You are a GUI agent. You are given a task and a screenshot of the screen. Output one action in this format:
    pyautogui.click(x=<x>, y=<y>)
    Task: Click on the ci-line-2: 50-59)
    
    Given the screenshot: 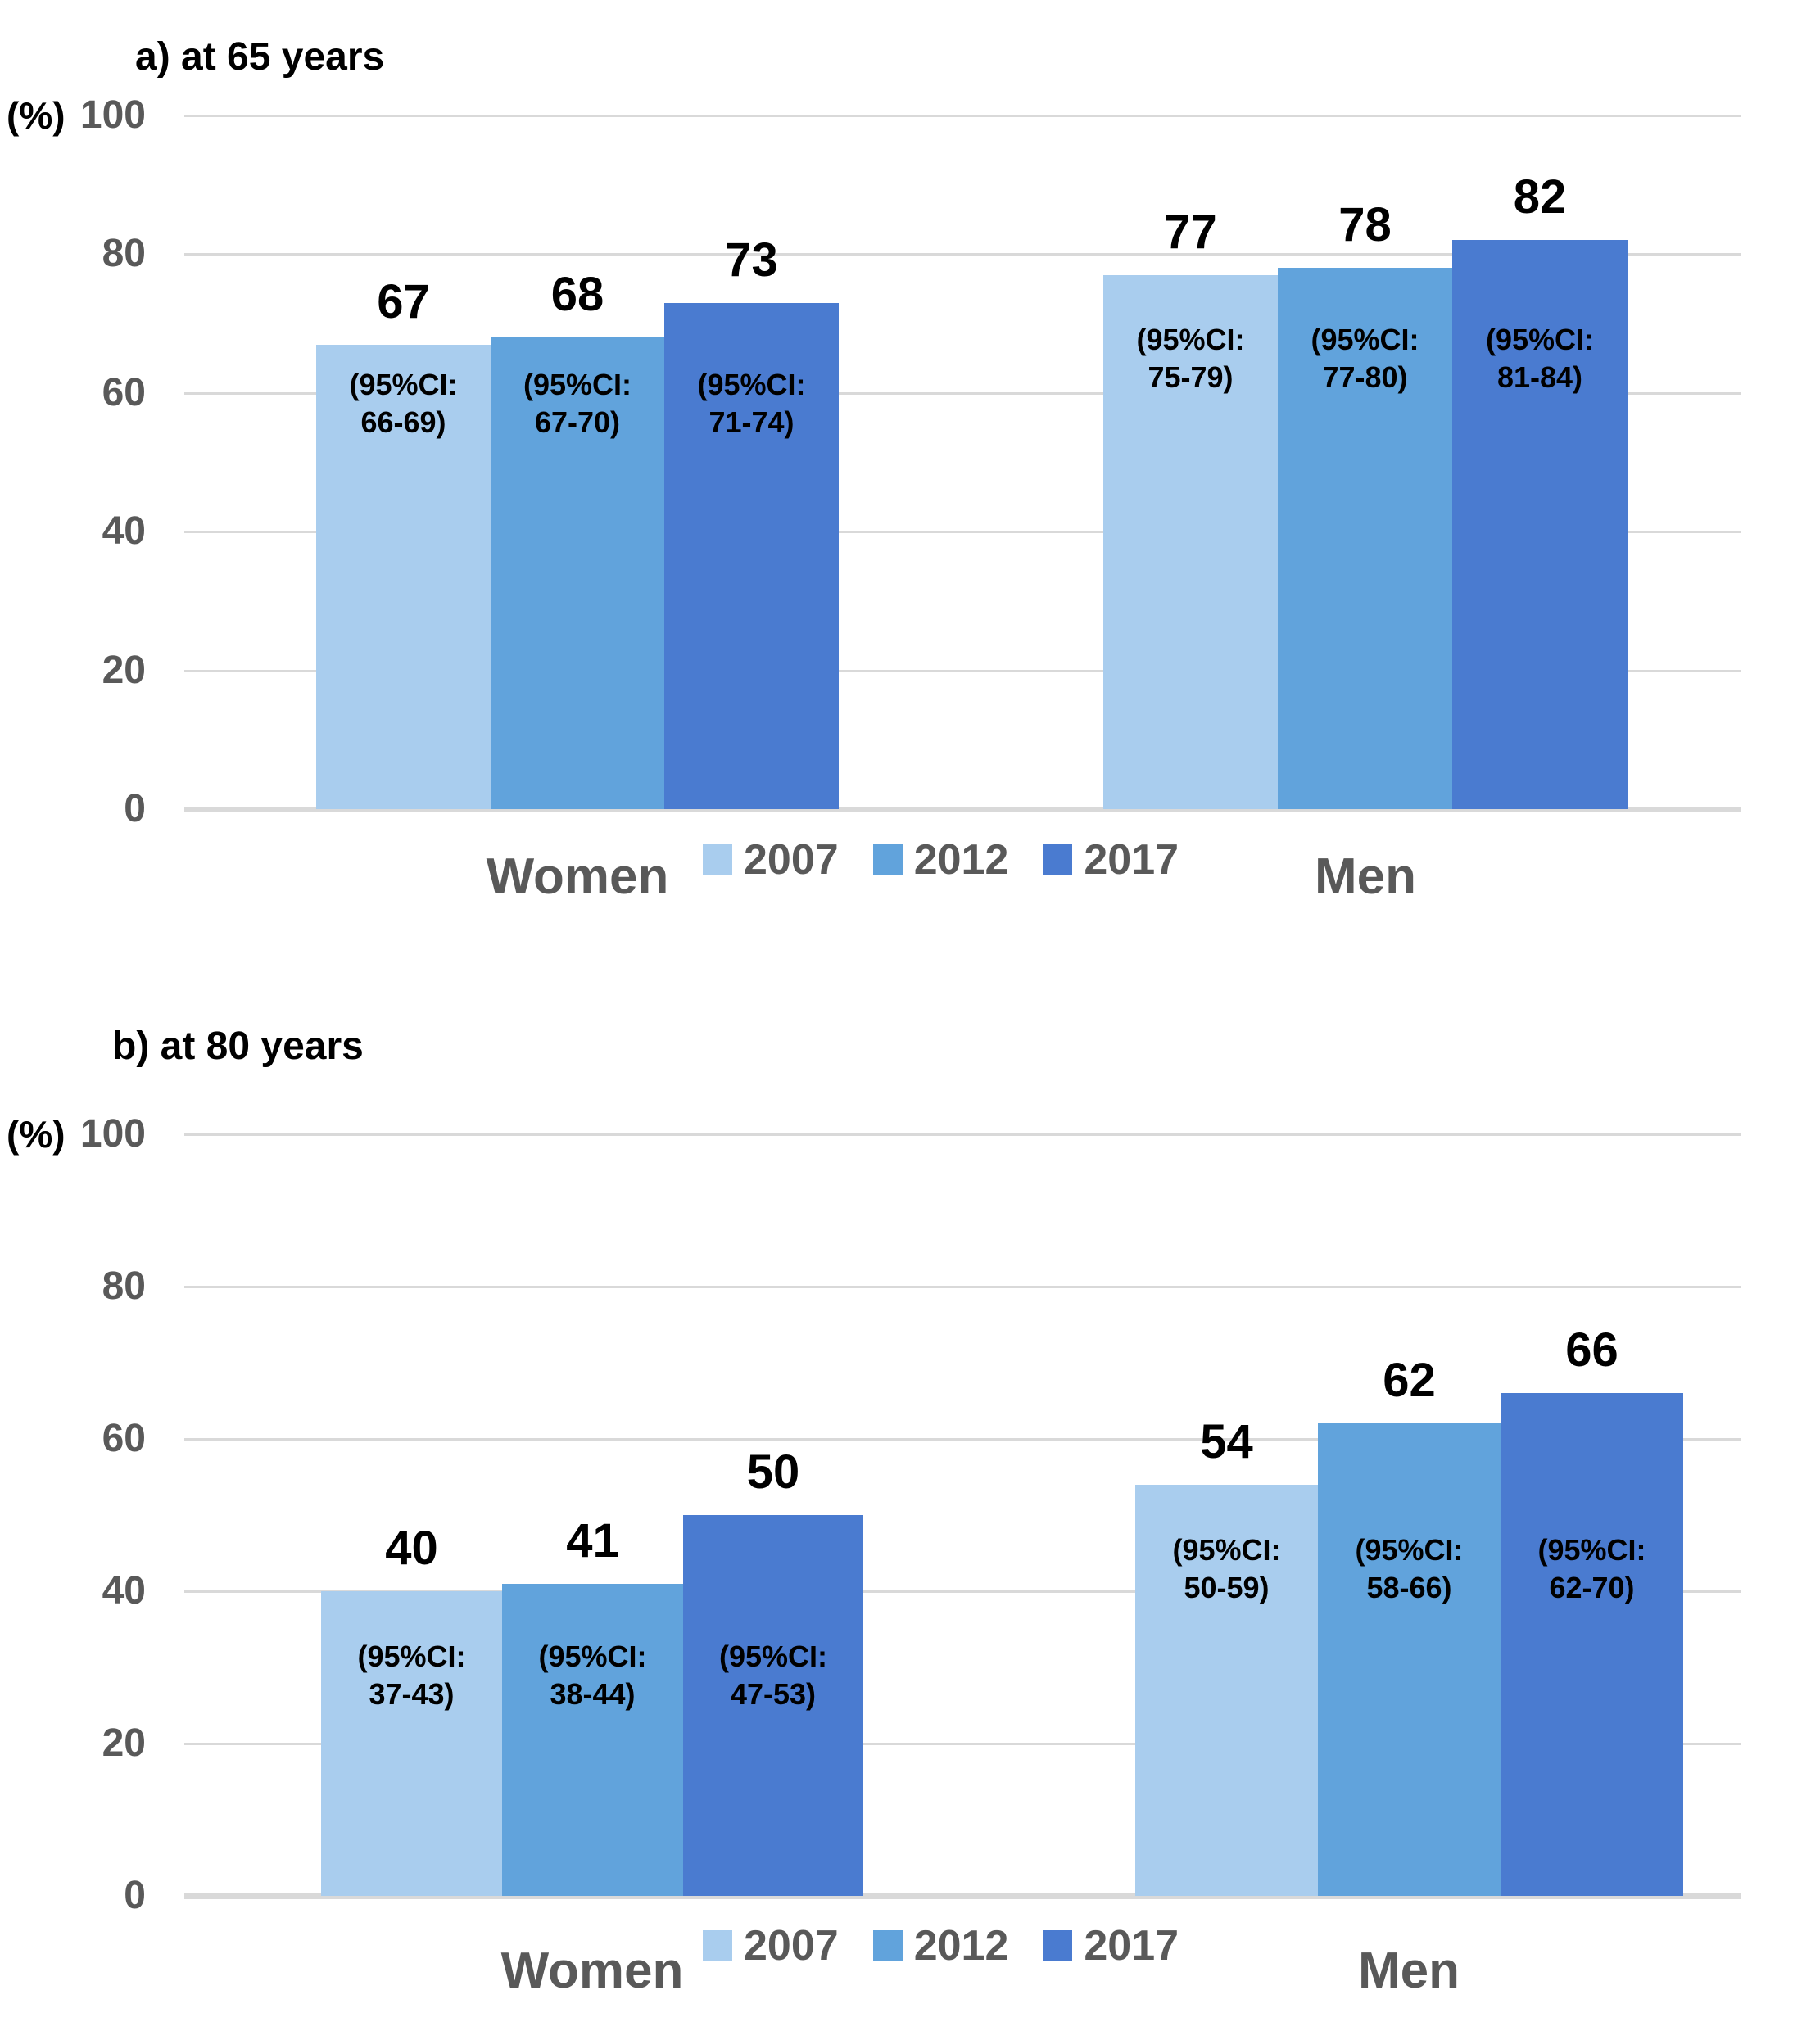 What is the action you would take?
    pyautogui.click(x=1227, y=1588)
    